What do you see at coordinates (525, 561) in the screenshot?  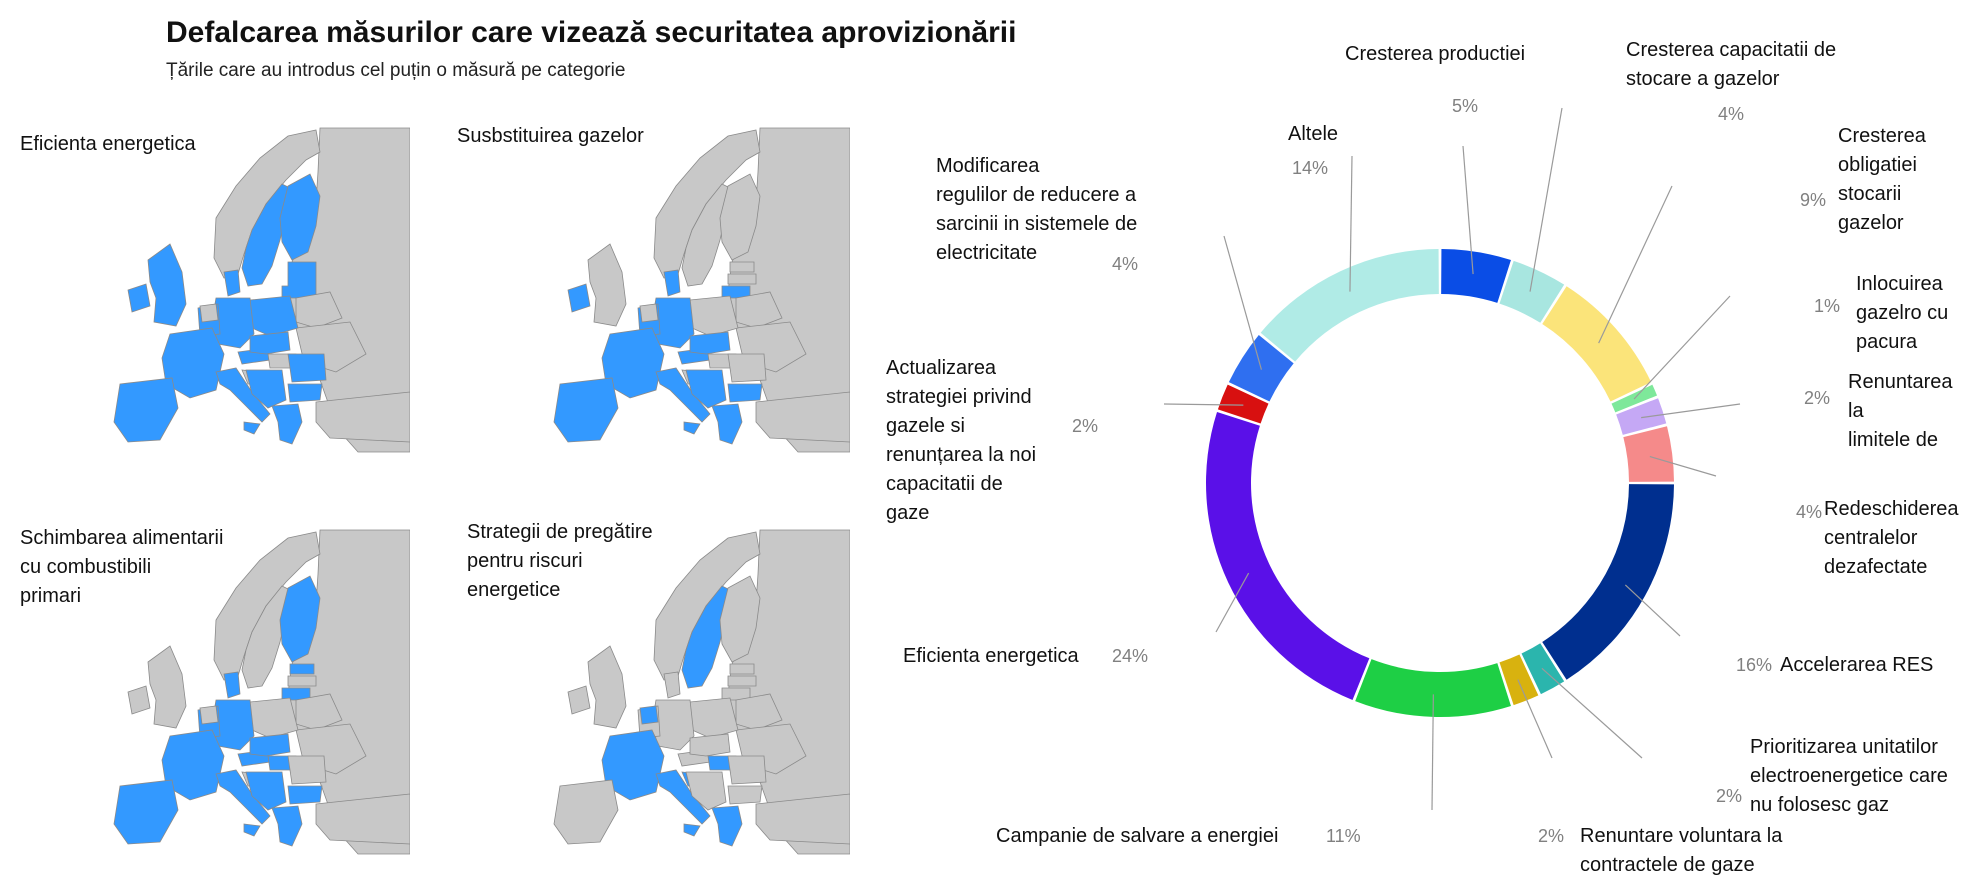 I see `map-label-line: pentru riscuri` at bounding box center [525, 561].